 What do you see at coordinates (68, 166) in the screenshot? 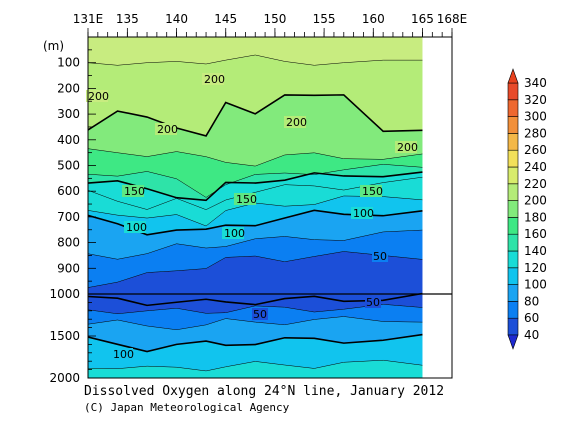
I see `y-tick-label: 500` at bounding box center [68, 166].